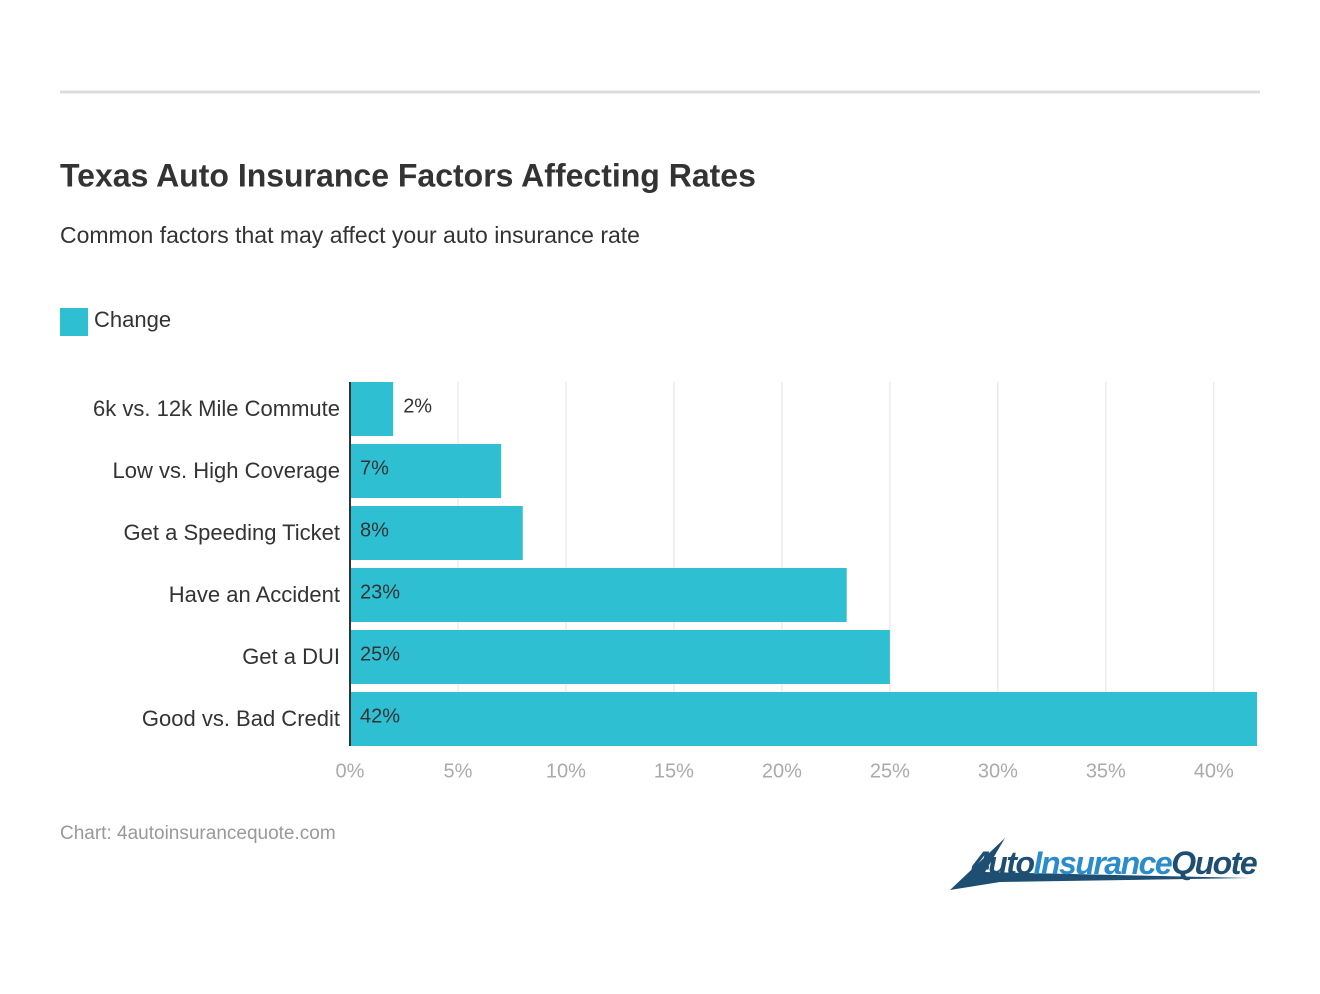 The width and height of the screenshot is (1320, 994). I want to click on value-label: 42%, so click(380, 716).